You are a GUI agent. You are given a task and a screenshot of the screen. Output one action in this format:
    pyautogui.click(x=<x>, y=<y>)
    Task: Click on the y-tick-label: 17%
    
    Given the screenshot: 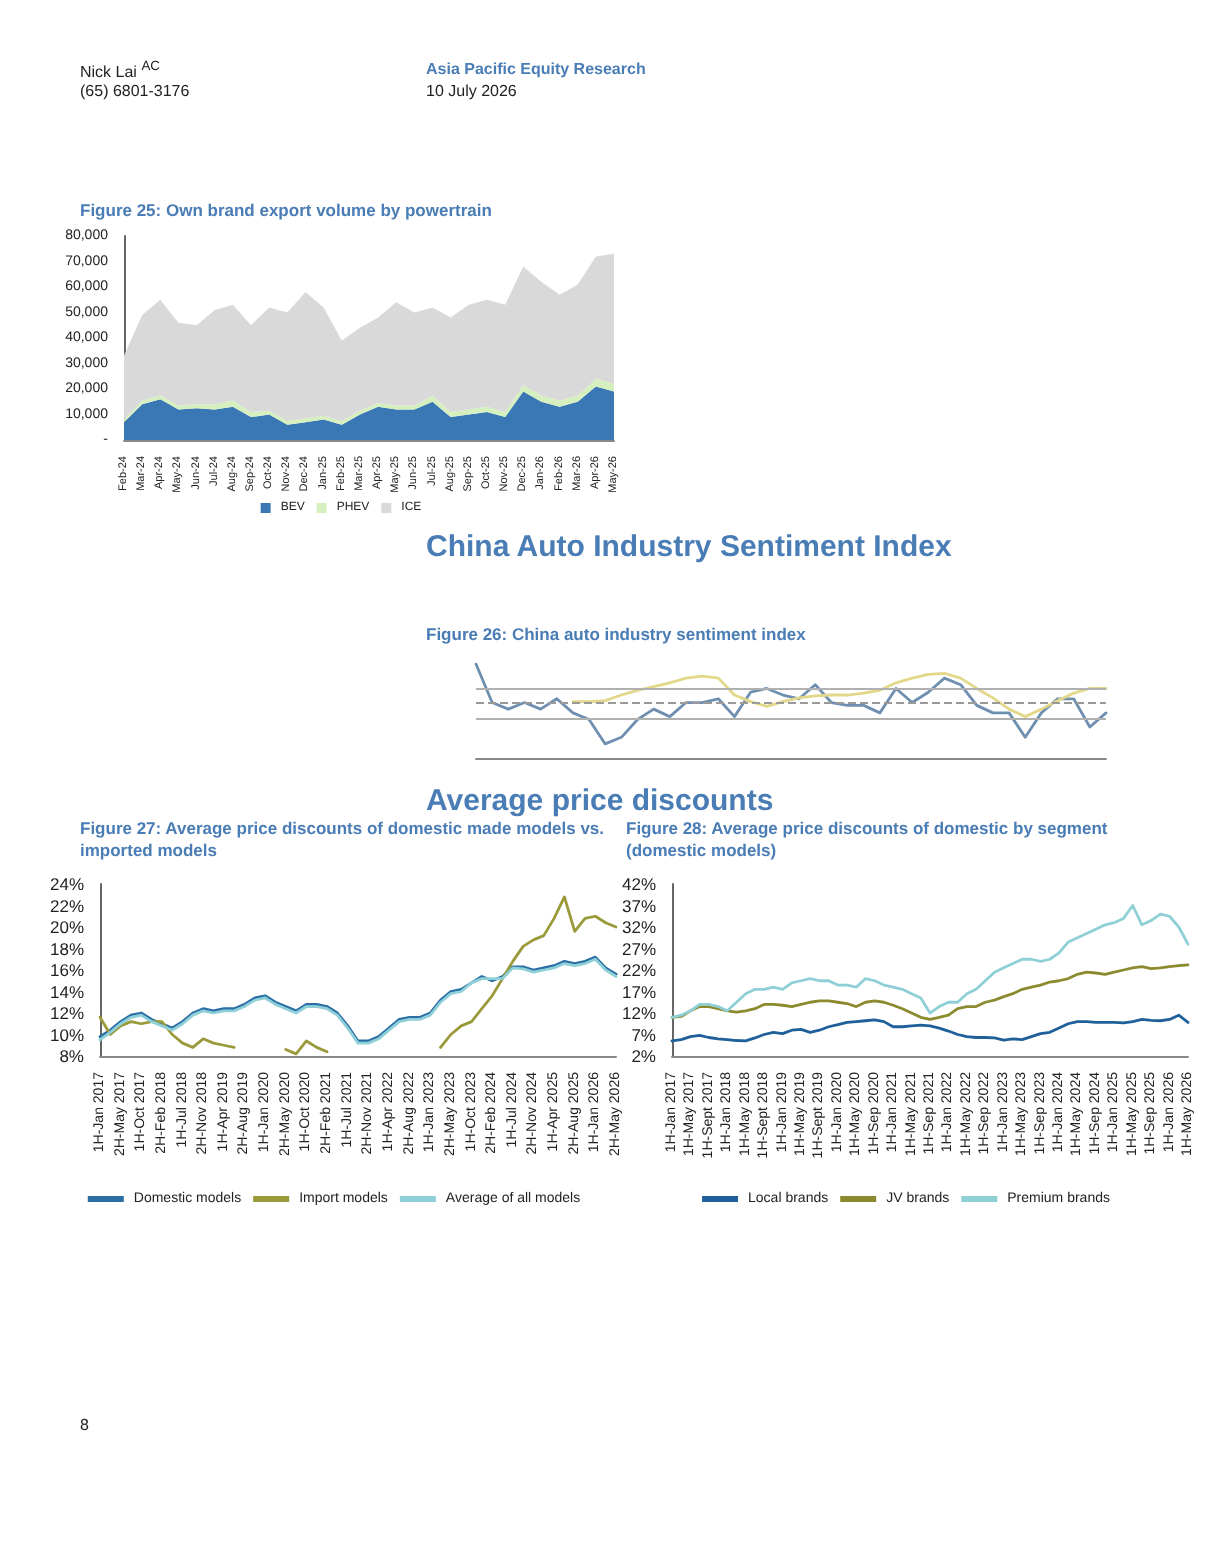 What is the action you would take?
    pyautogui.click(x=639, y=991)
    